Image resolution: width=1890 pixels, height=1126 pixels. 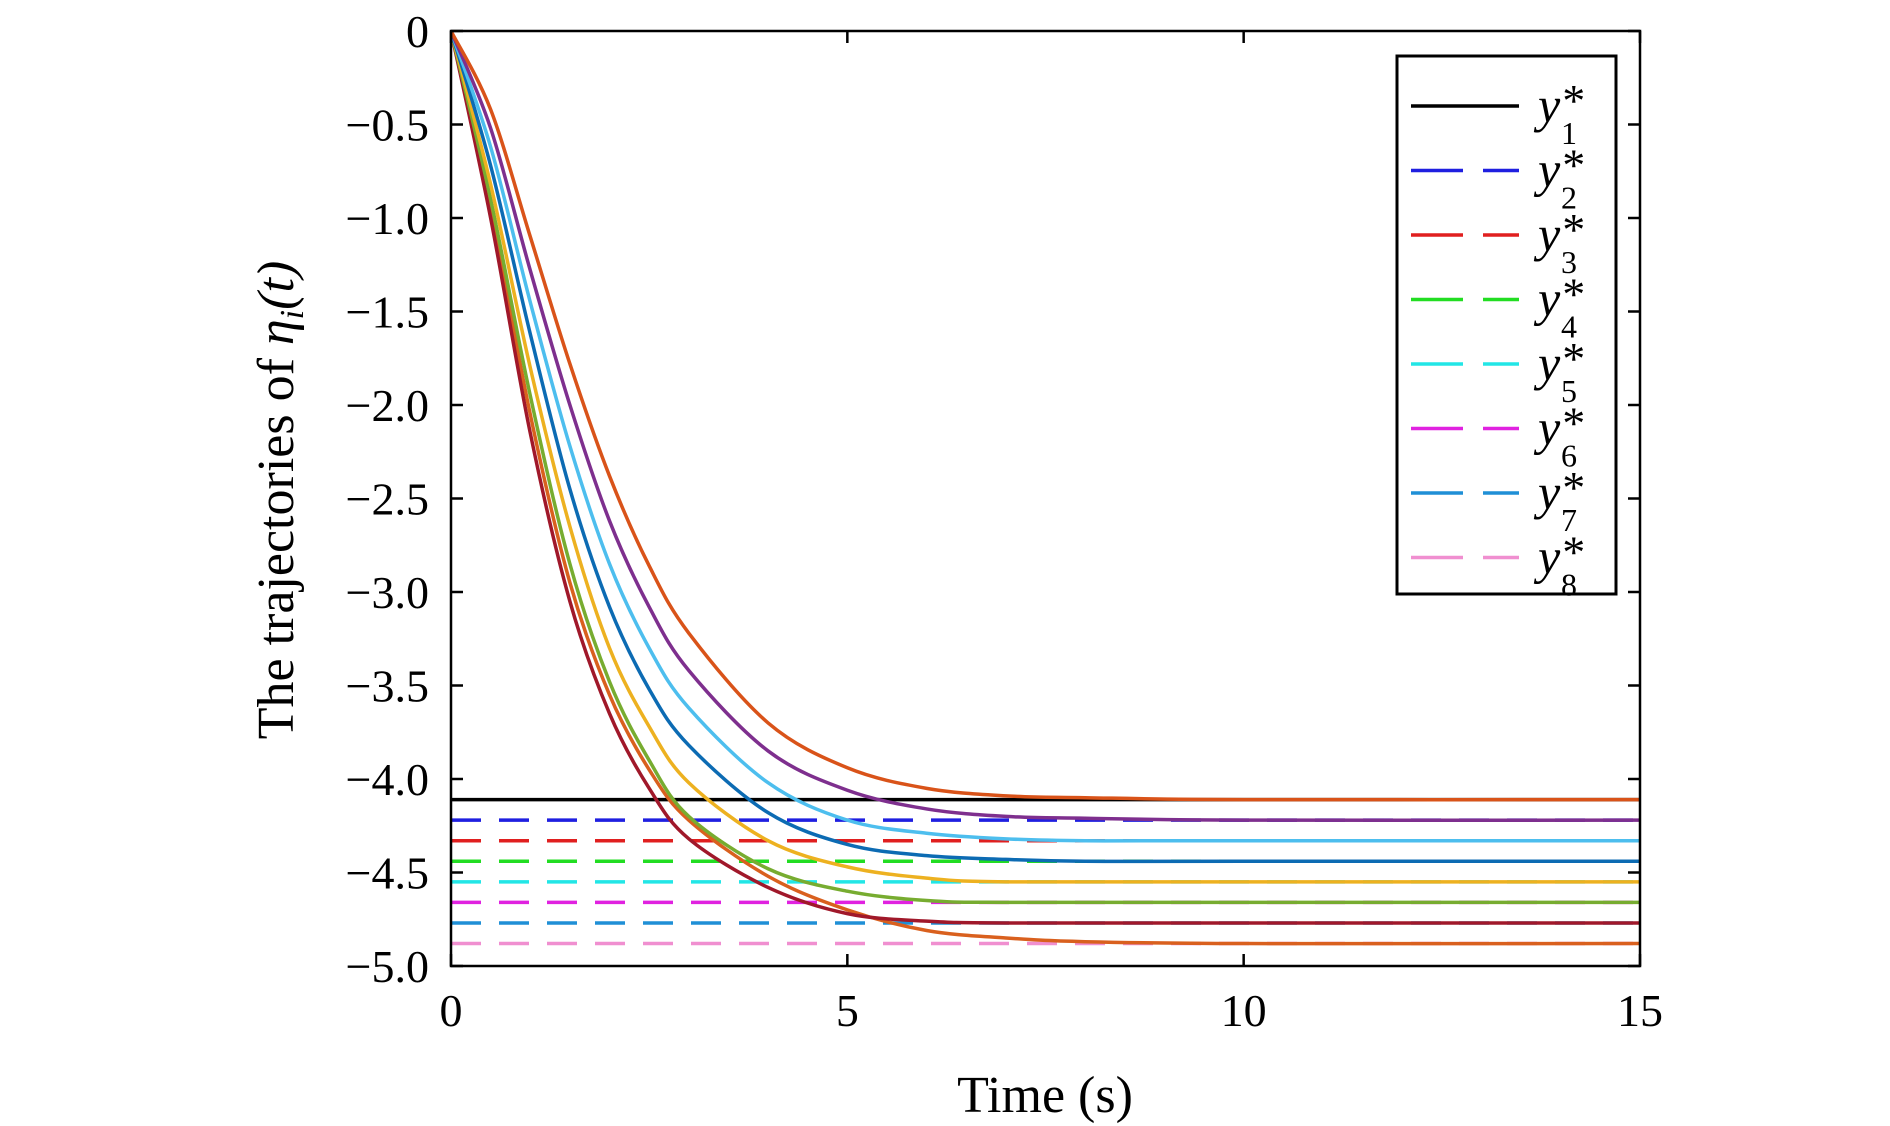 I want to click on legend-box, so click(x=1506, y=325).